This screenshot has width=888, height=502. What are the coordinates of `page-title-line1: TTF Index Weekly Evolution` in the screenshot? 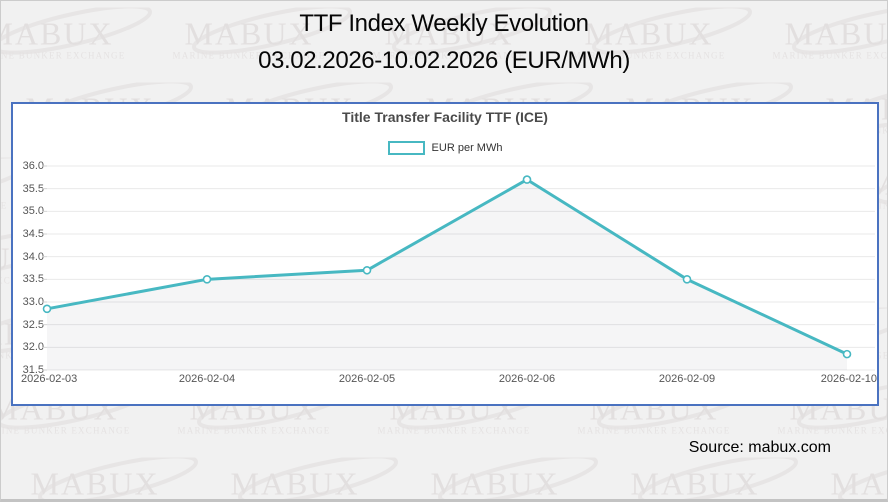 It's located at (444, 23).